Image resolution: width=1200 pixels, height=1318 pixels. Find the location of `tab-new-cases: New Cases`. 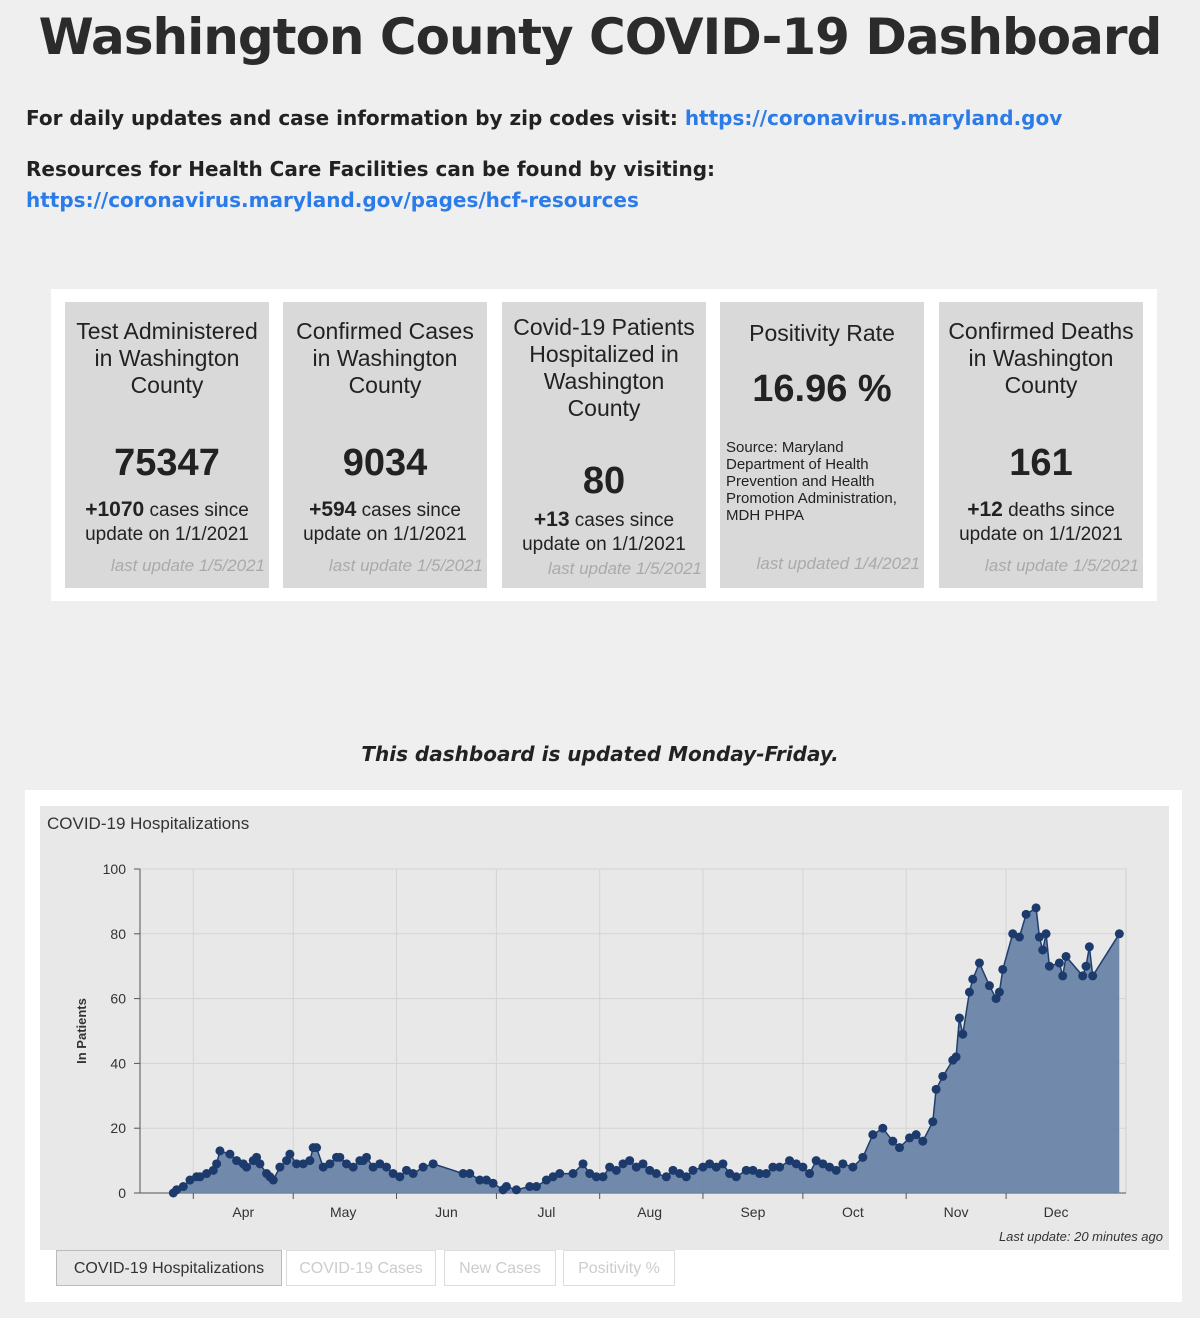

tab-new-cases: New Cases is located at coordinates (500, 1268).